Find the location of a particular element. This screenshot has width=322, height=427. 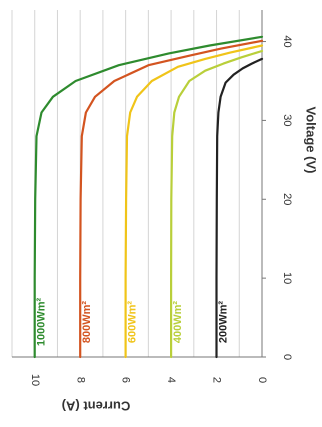

labels-layer: 1000Wm² 800Wm² 600Wm² 400Wm² 200Wm² is located at coordinates (133, 322).